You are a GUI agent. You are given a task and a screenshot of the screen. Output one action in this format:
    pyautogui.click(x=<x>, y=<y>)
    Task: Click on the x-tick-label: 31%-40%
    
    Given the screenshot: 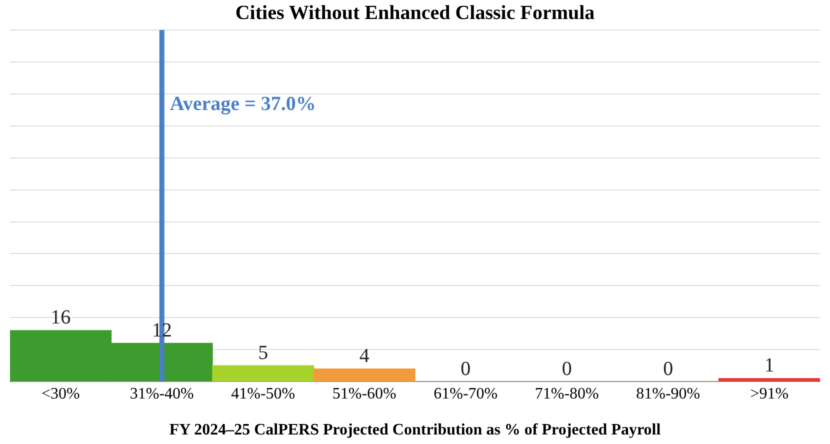 What is the action you would take?
    pyautogui.click(x=162, y=393)
    